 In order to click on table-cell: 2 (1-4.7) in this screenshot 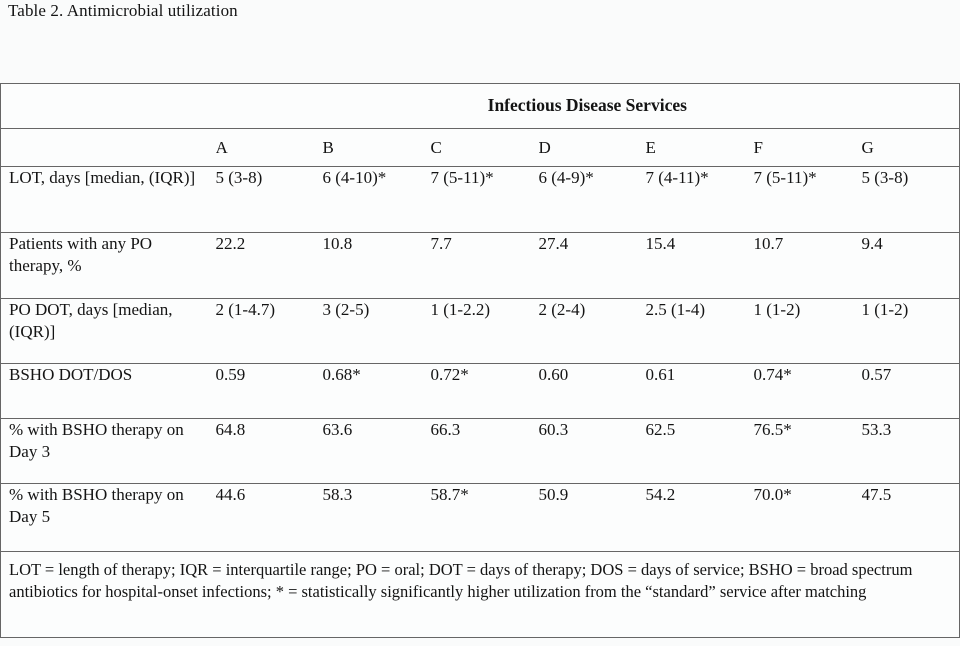, I will do `click(245, 309)`.